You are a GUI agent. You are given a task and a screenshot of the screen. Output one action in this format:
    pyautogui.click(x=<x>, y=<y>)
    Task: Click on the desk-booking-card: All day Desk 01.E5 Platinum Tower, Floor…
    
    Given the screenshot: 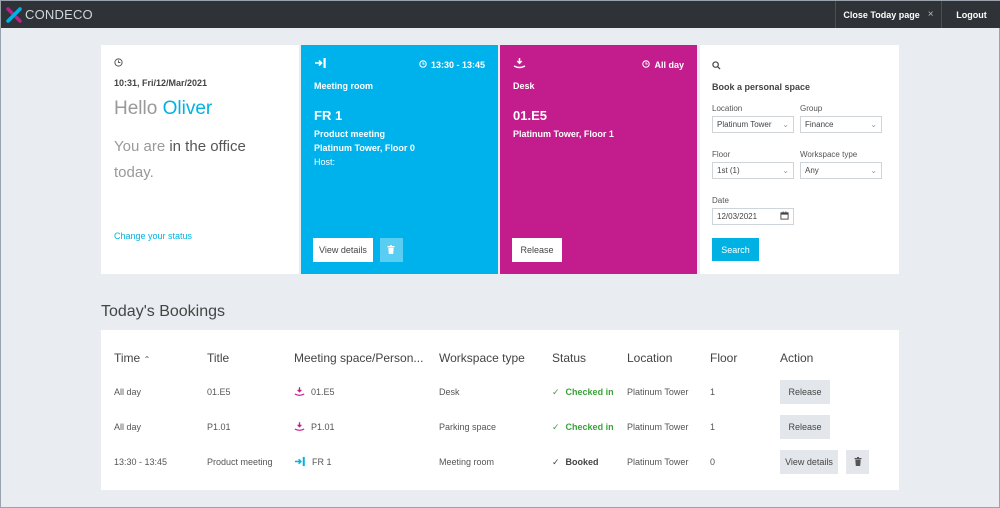 What is the action you would take?
    pyautogui.click(x=598, y=159)
    